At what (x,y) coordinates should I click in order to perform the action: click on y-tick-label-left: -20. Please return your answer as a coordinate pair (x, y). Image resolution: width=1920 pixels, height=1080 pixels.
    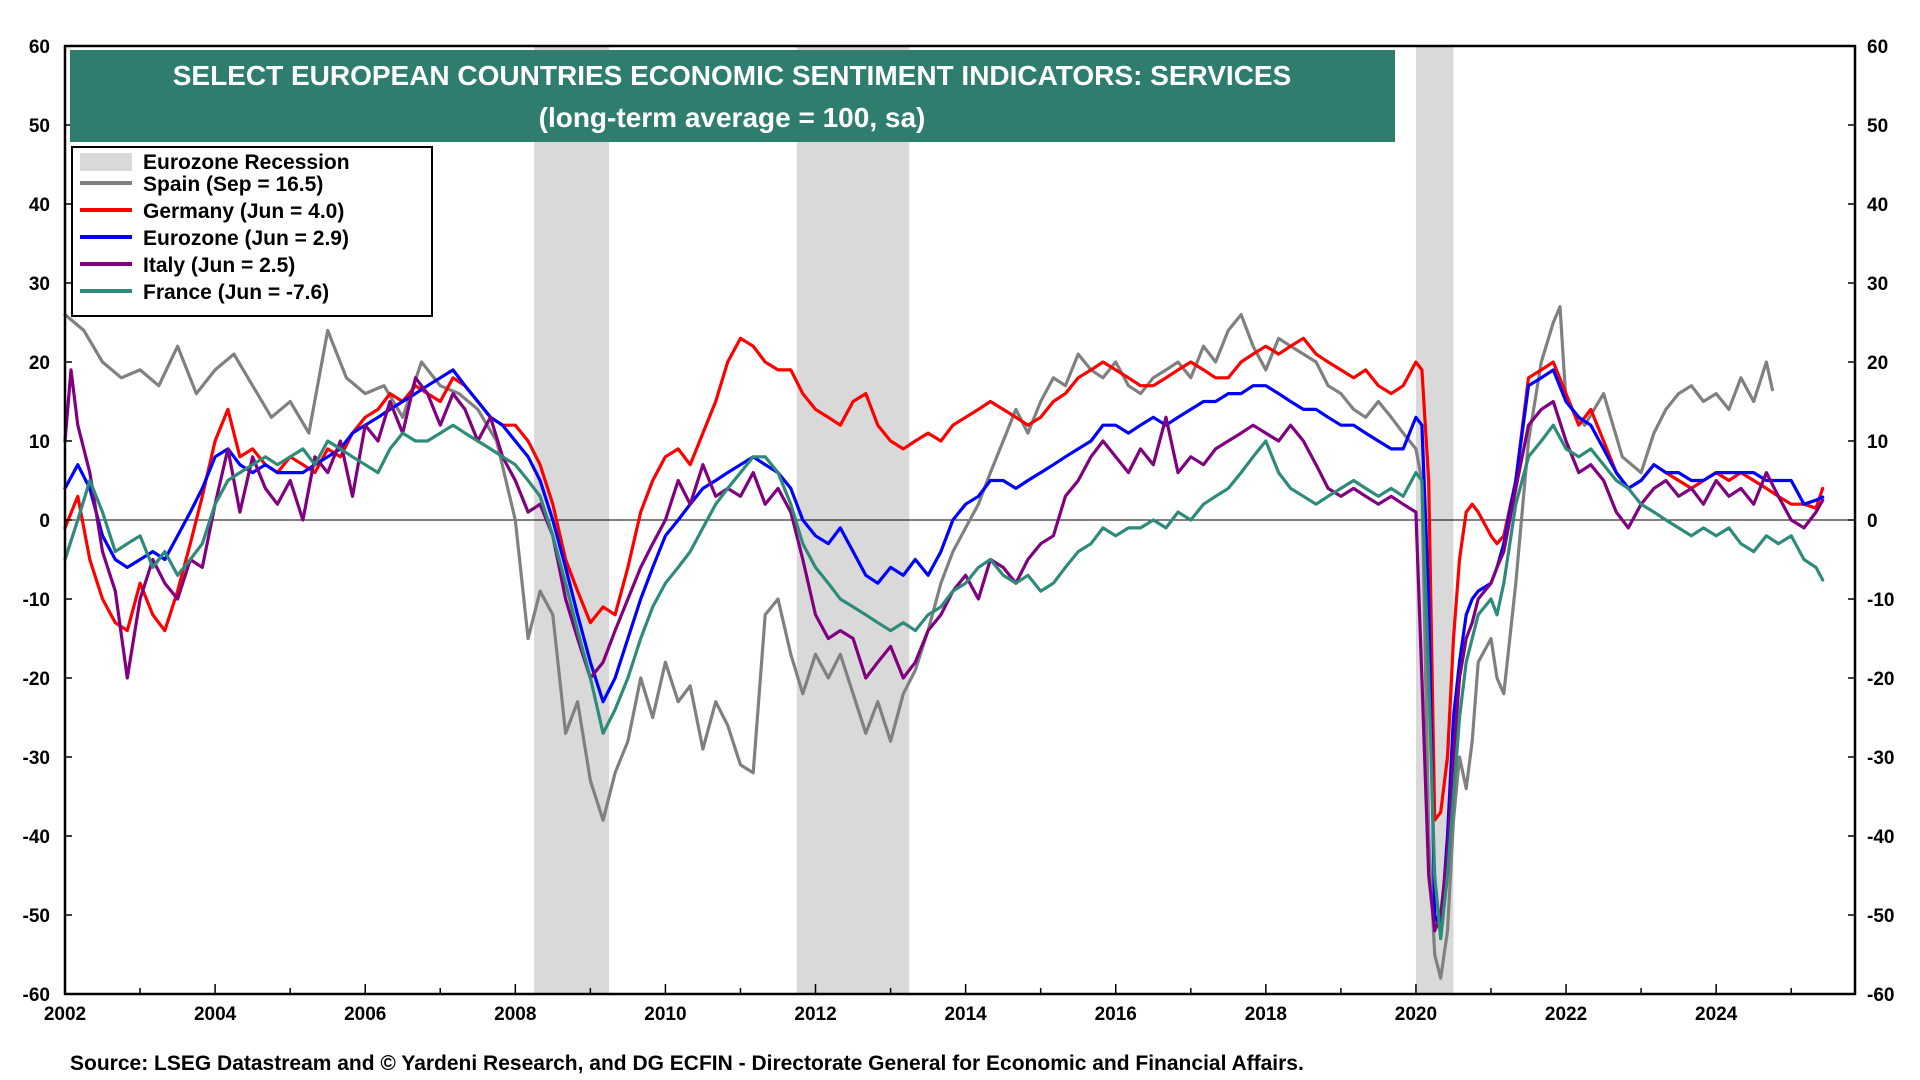
    Looking at the image, I should click on (36, 679).